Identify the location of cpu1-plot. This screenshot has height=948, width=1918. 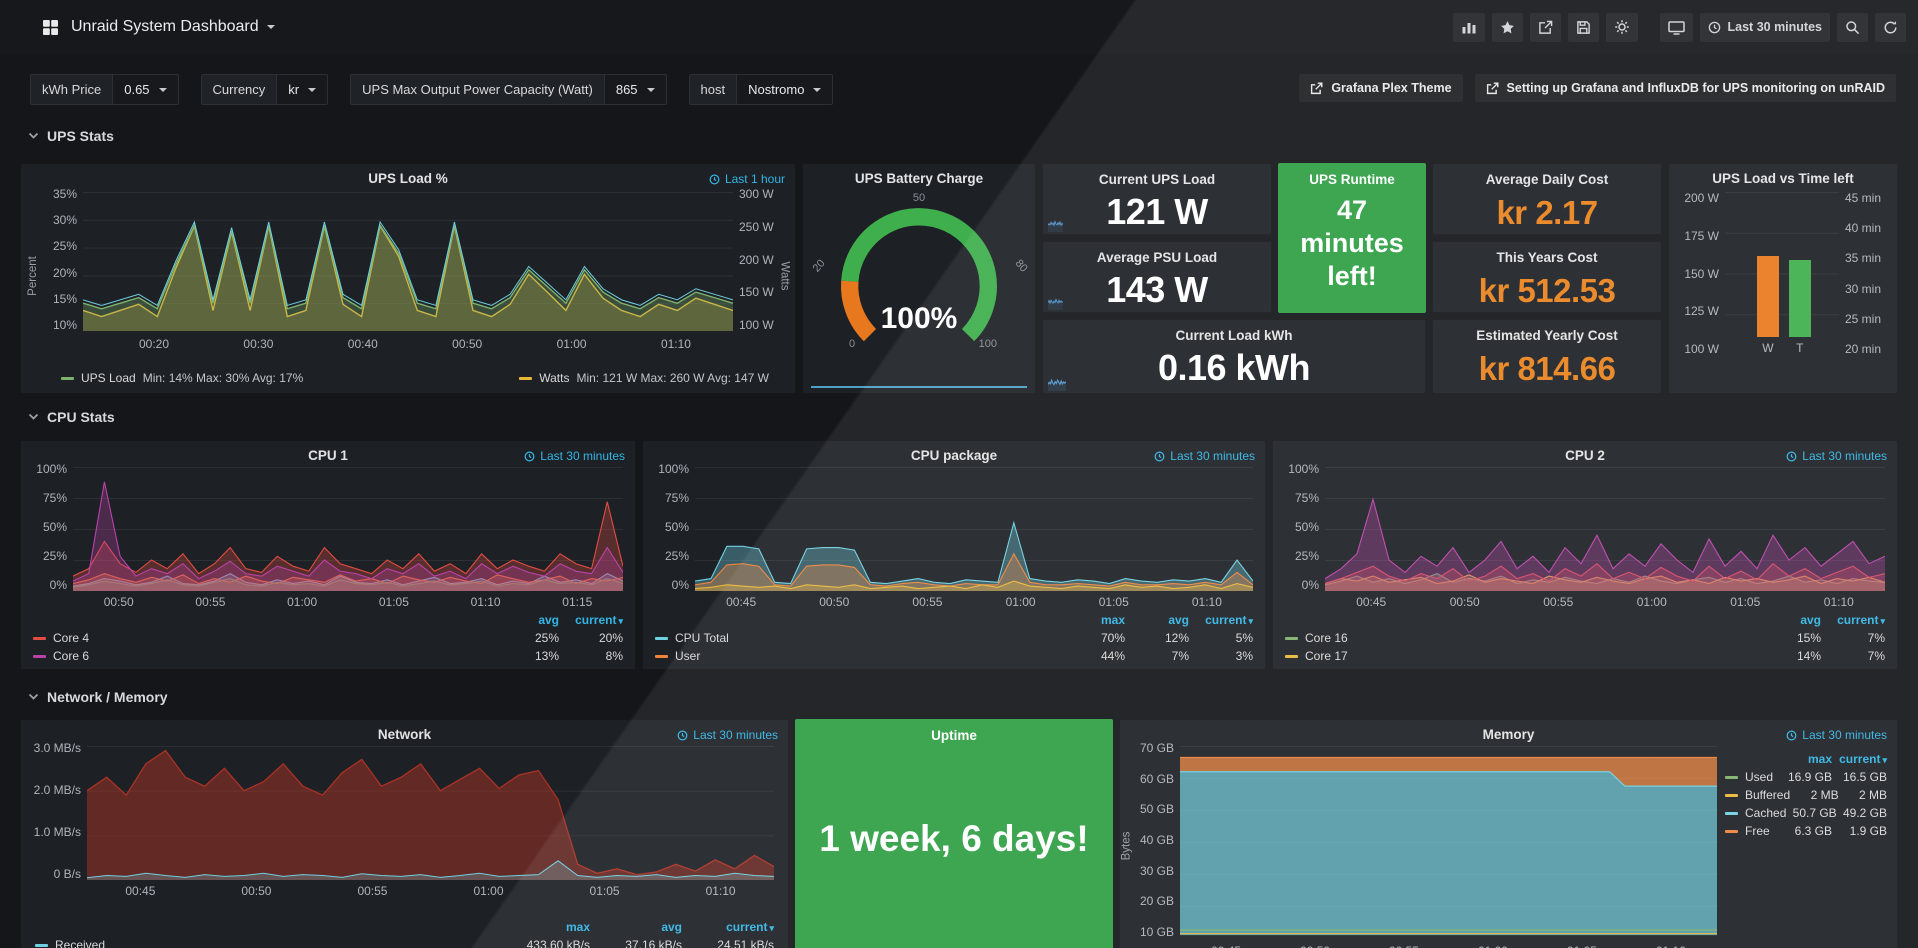
(348, 529).